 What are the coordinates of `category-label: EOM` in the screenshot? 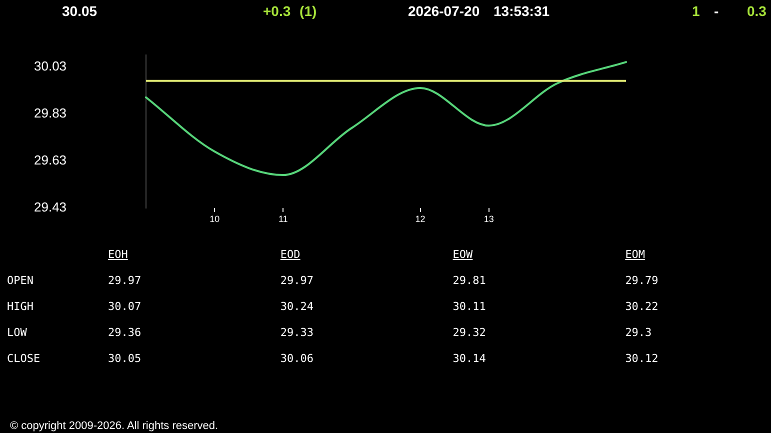 It's located at (635, 254).